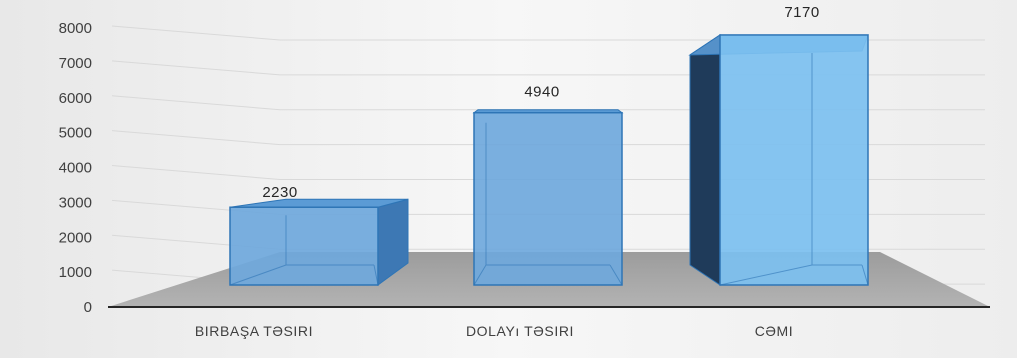 This screenshot has width=1017, height=358. Describe the element at coordinates (75, 272) in the screenshot. I see `y-tick-label: 1000` at that location.